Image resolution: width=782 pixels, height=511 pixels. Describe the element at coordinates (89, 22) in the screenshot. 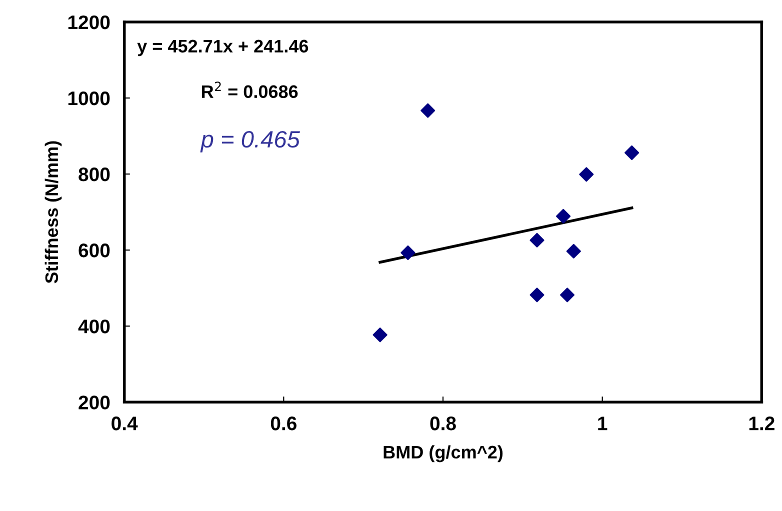

I see `y-tick-label: 1200` at that location.